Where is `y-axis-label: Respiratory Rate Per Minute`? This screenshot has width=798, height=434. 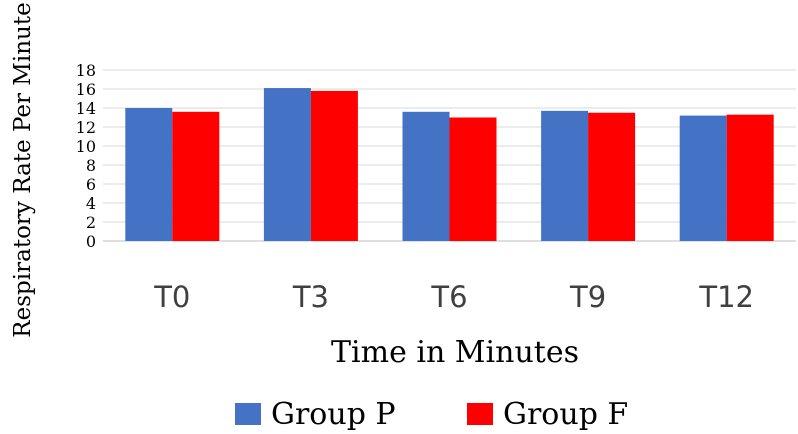
y-axis-label: Respiratory Rate Per Minute is located at coordinates (23, 169).